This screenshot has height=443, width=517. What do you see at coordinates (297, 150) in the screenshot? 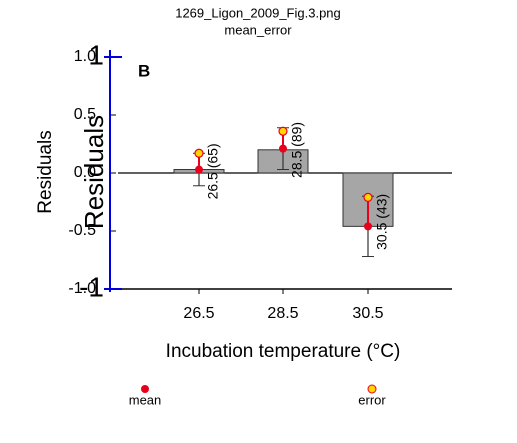
I see `point-label: 28.5 (89)` at bounding box center [297, 150].